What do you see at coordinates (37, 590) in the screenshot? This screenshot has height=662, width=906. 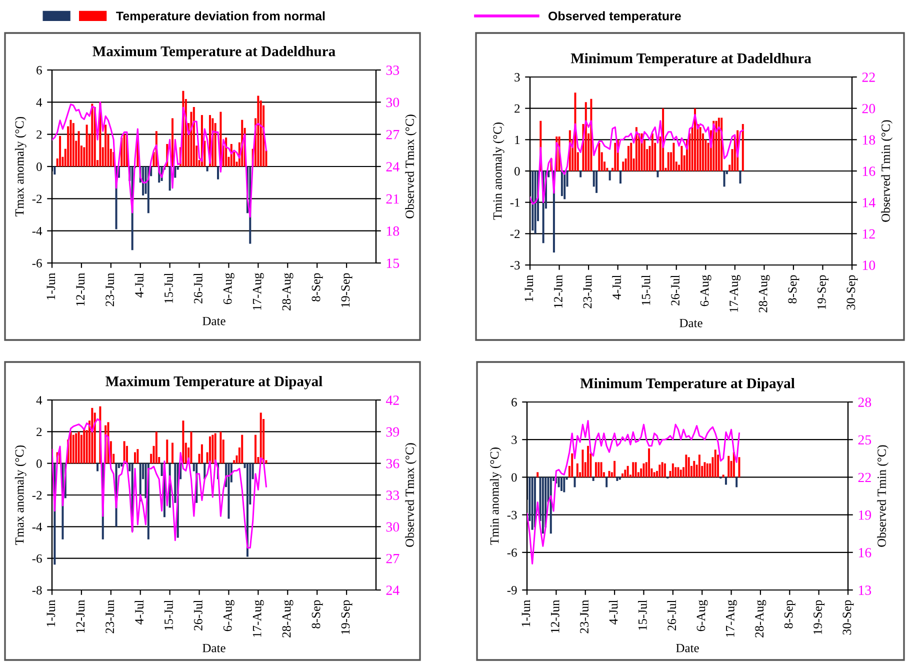 I see `y-tick-label: -8` at bounding box center [37, 590].